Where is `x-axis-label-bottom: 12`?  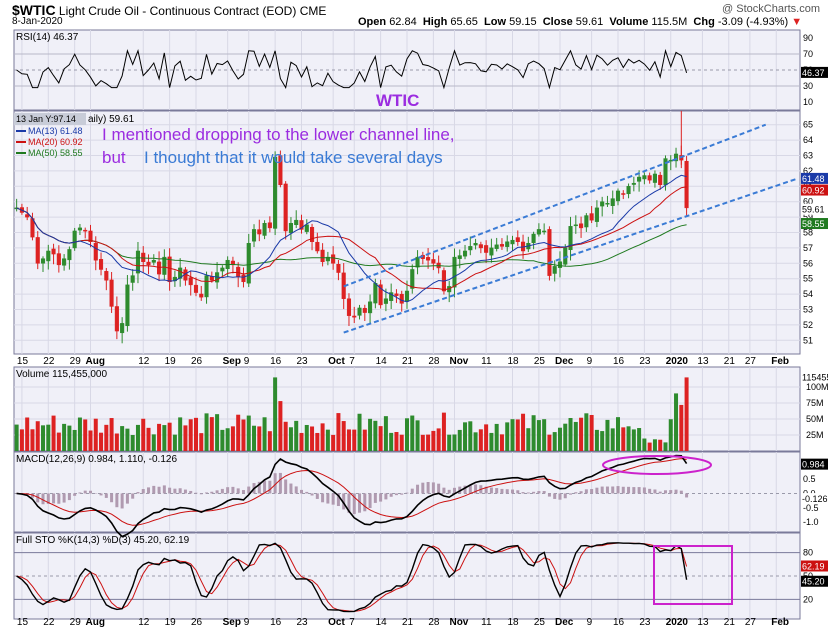 x-axis-label-bottom: 12 is located at coordinates (144, 622).